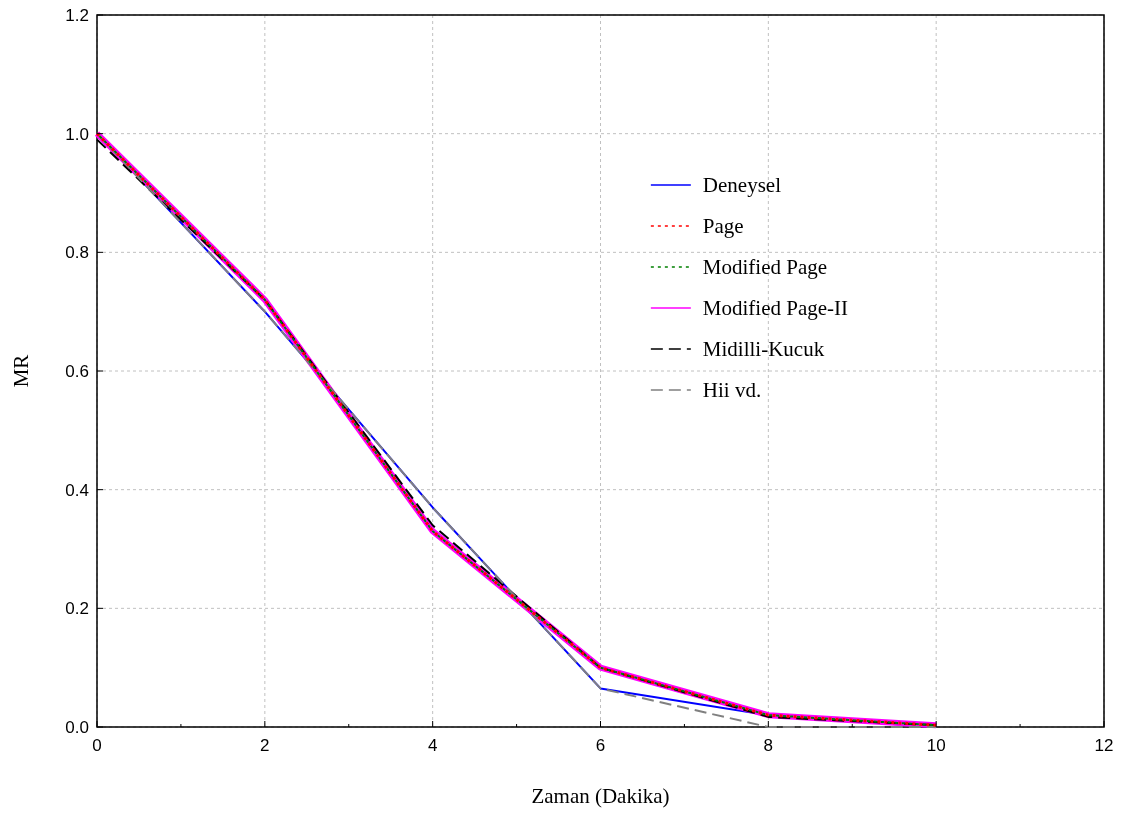  Describe the element at coordinates (265, 745) in the screenshot. I see `x-tick-label: 2` at that location.